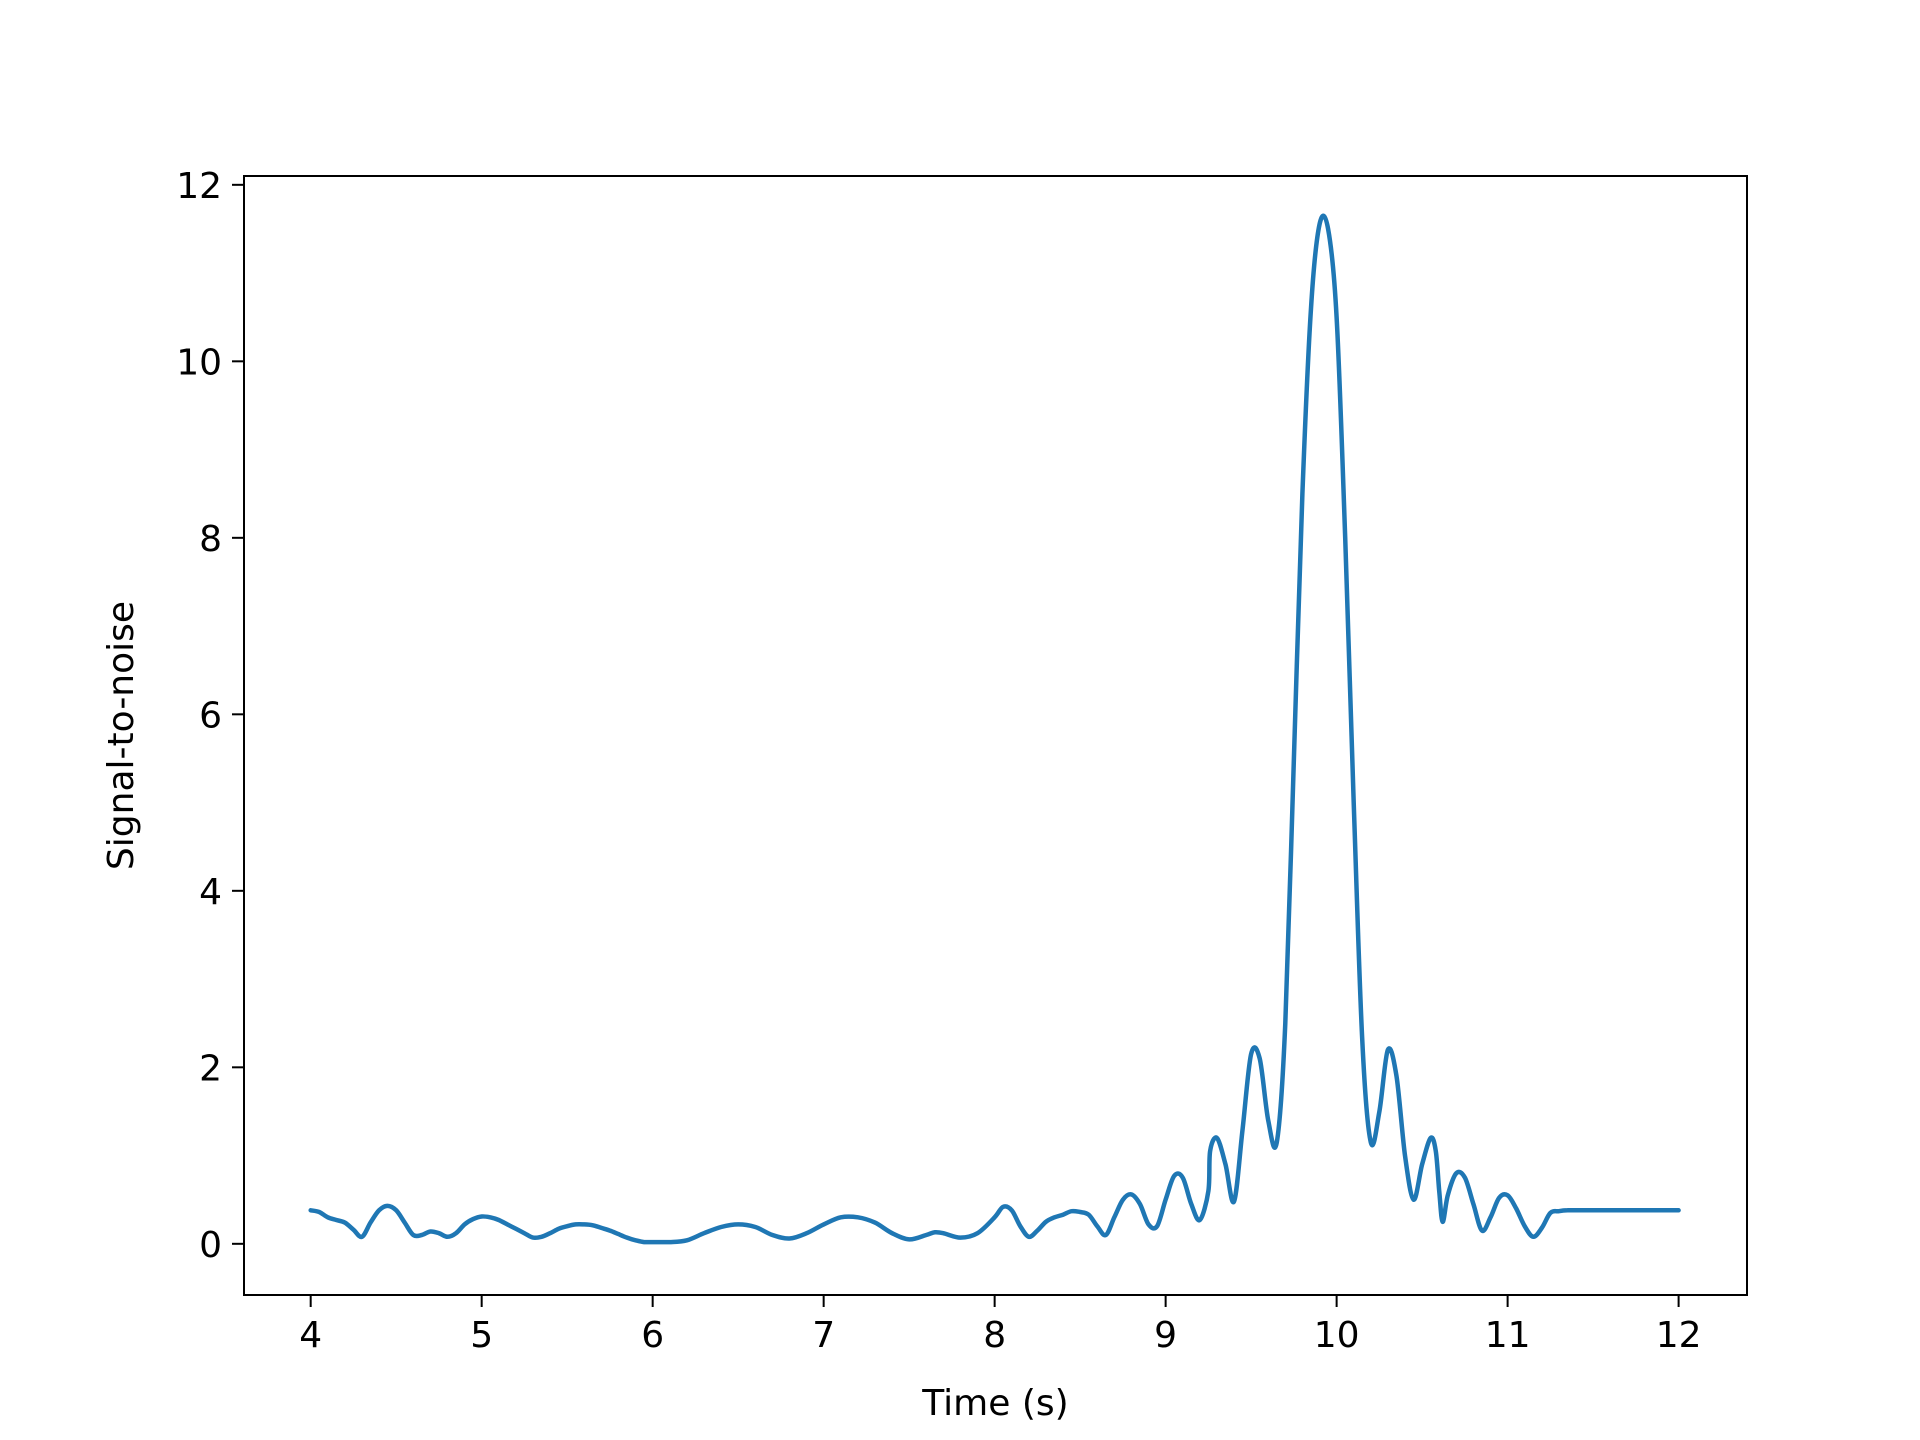 The height and width of the screenshot is (1440, 1920). Describe the element at coordinates (994, 1335) in the screenshot. I see `x-tick-label: 8` at that location.